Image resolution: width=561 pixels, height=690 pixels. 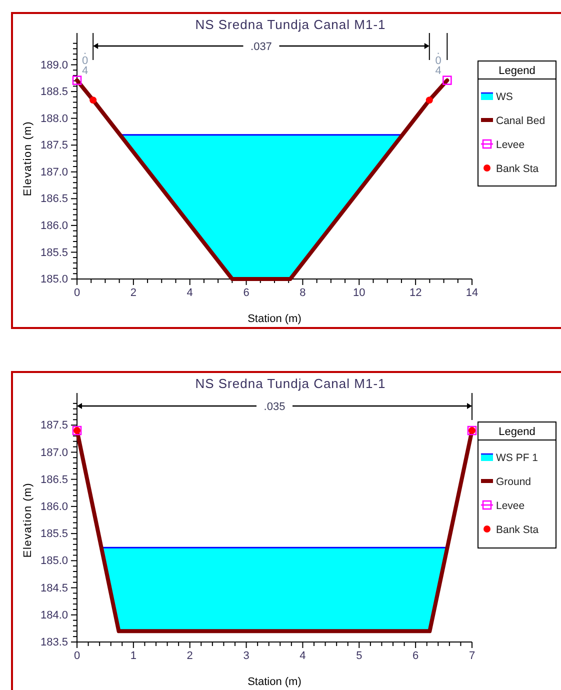 What do you see at coordinates (521, 121) in the screenshot?
I see `legend-label: Canal Bed` at bounding box center [521, 121].